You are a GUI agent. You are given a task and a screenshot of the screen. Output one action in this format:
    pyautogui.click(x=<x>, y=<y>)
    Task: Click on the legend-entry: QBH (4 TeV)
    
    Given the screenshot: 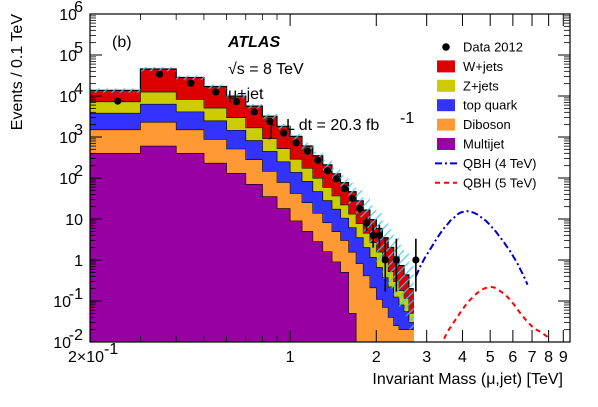 What is the action you would take?
    pyautogui.click(x=485, y=163)
    